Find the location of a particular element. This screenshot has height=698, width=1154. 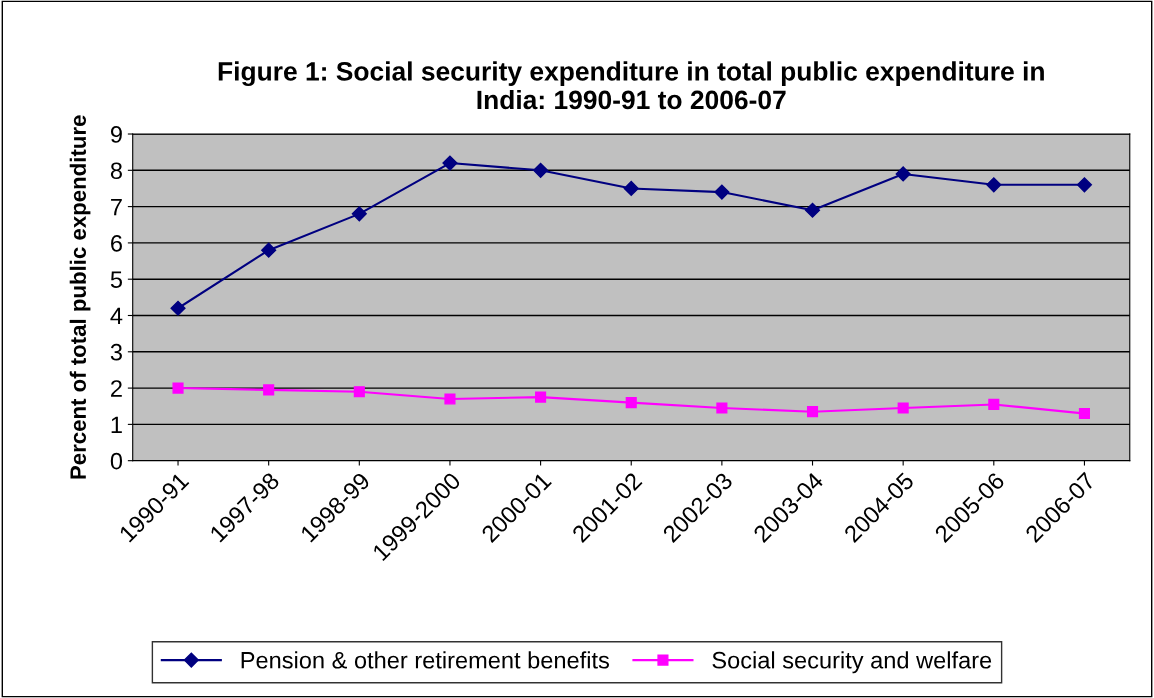

y-tick-label: 4 is located at coordinates (116, 316).